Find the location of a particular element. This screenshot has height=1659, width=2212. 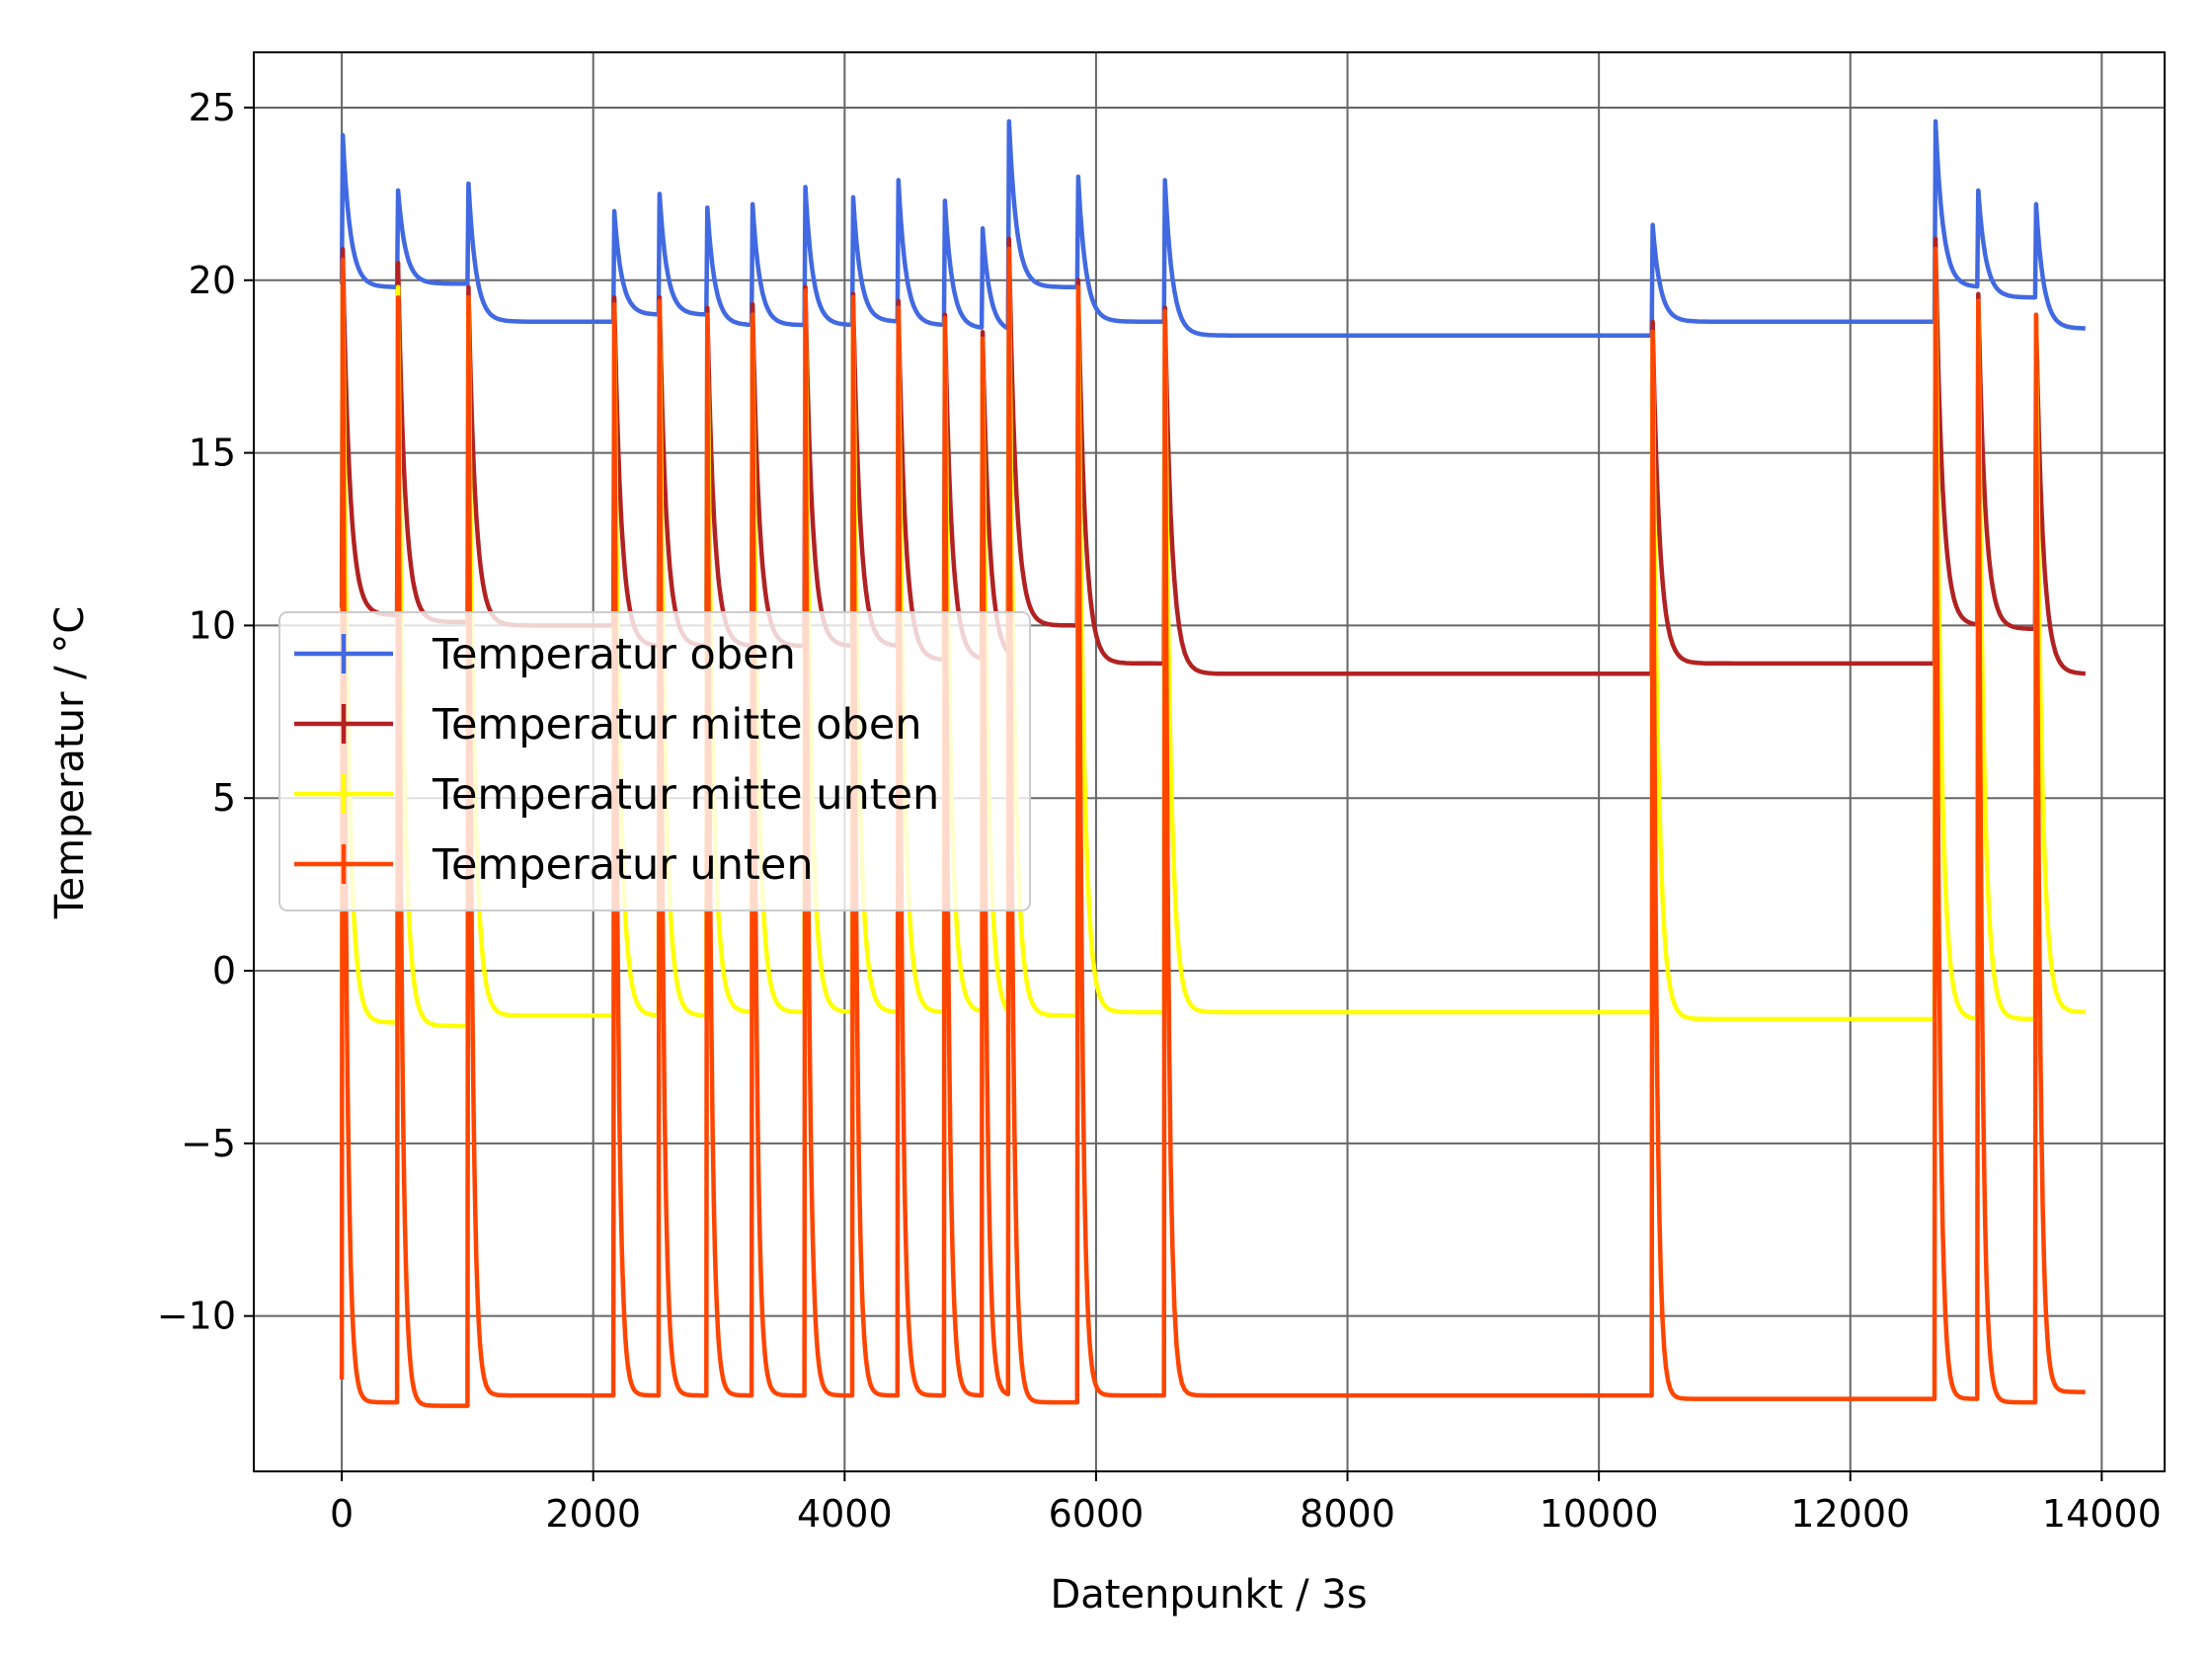

x-tick-label: 14000 is located at coordinates (2102, 1514).